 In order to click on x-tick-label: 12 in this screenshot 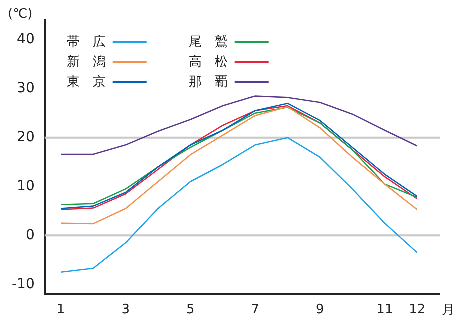, I will do `click(417, 310)`.